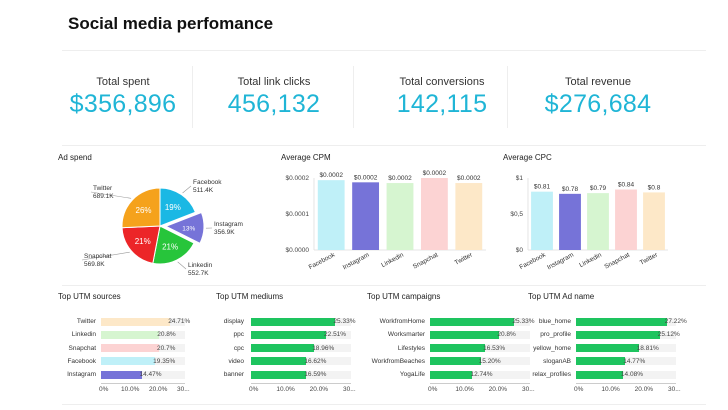 The image size is (728, 410). What do you see at coordinates (178, 207) in the screenshot?
I see `pie-slice-facebook` at bounding box center [178, 207].